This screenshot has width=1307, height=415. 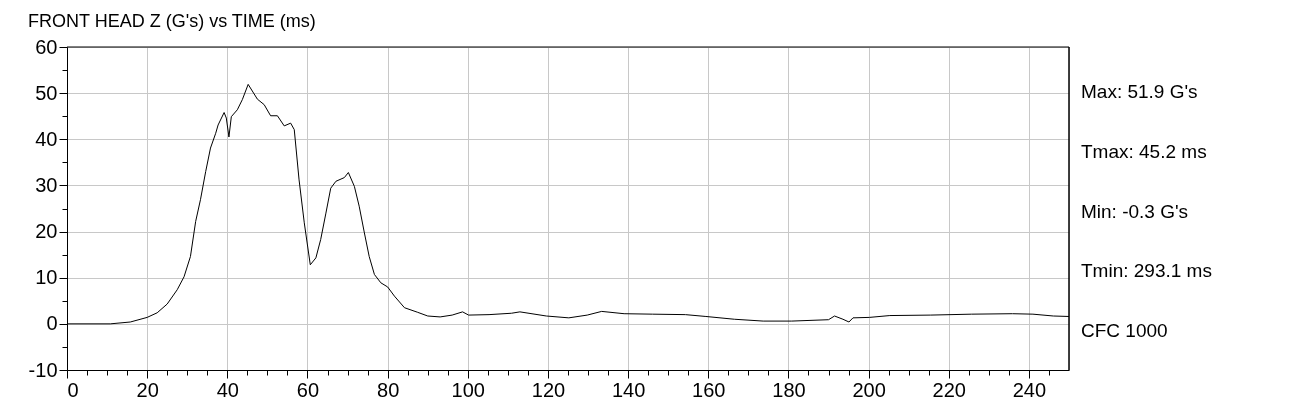 I want to click on x-tick-label: 140, so click(x=628, y=389).